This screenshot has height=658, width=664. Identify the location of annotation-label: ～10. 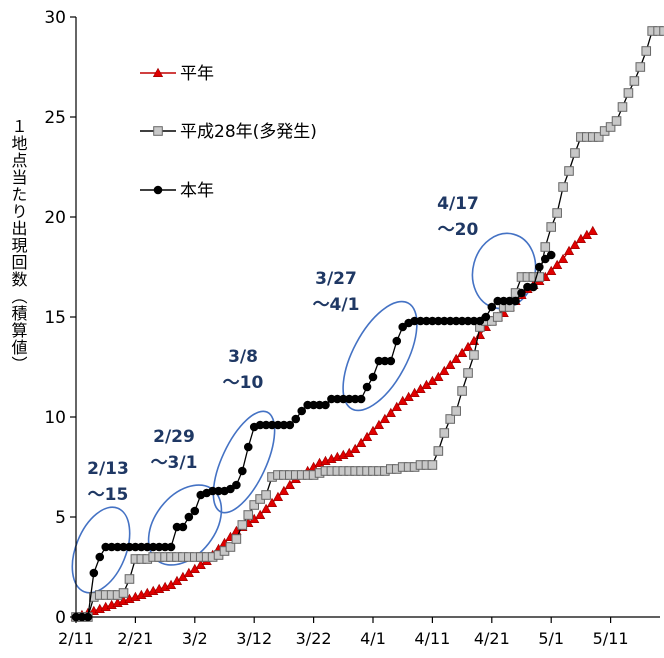
(243, 383).